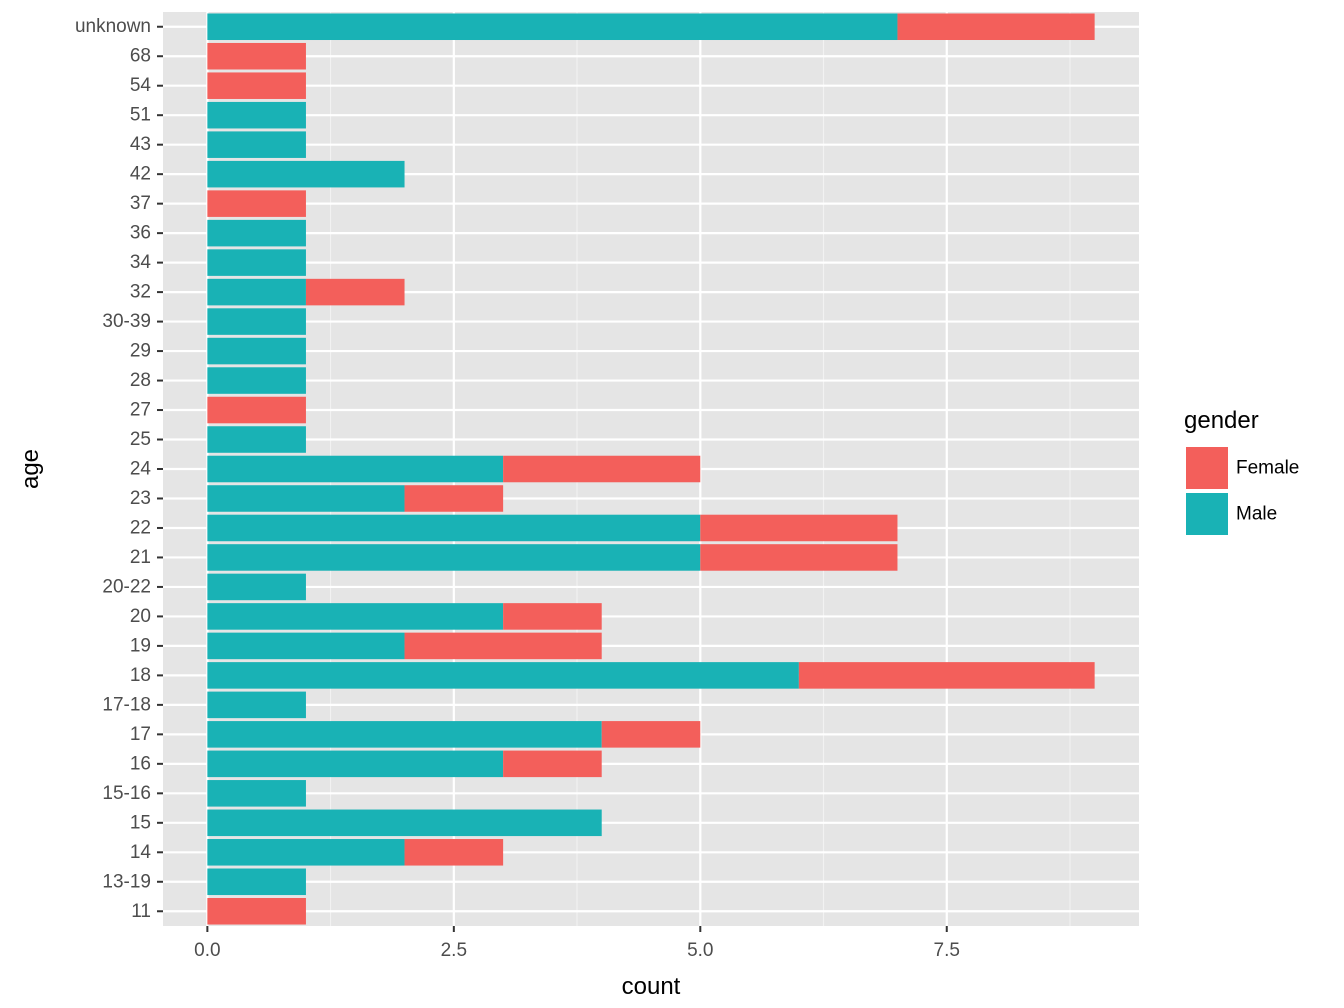  I want to click on legend-swatch-male, so click(1207, 514).